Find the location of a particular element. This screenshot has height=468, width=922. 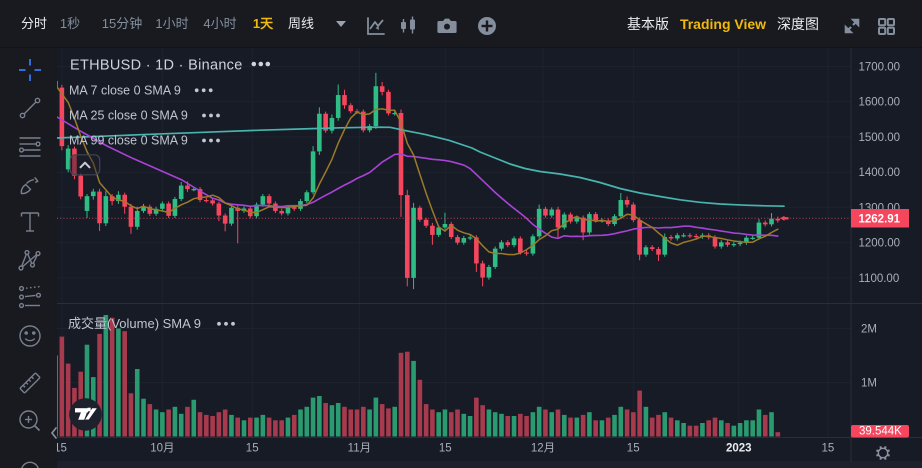

svg-text: 1100.00 is located at coordinates (879, 279).